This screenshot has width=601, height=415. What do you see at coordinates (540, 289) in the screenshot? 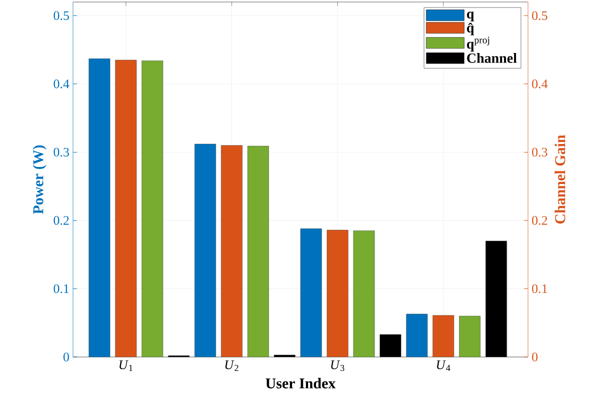
I see `y2-tick-label: 0.1` at bounding box center [540, 289].